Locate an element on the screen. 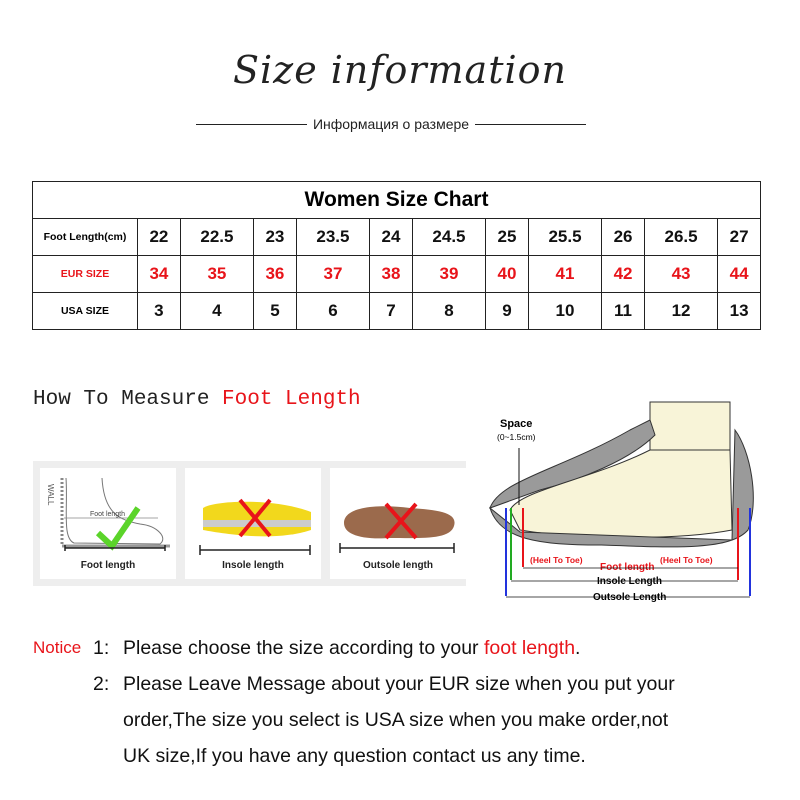 The height and width of the screenshot is (800, 800). row-header: USA SIZE is located at coordinates (85, 311).